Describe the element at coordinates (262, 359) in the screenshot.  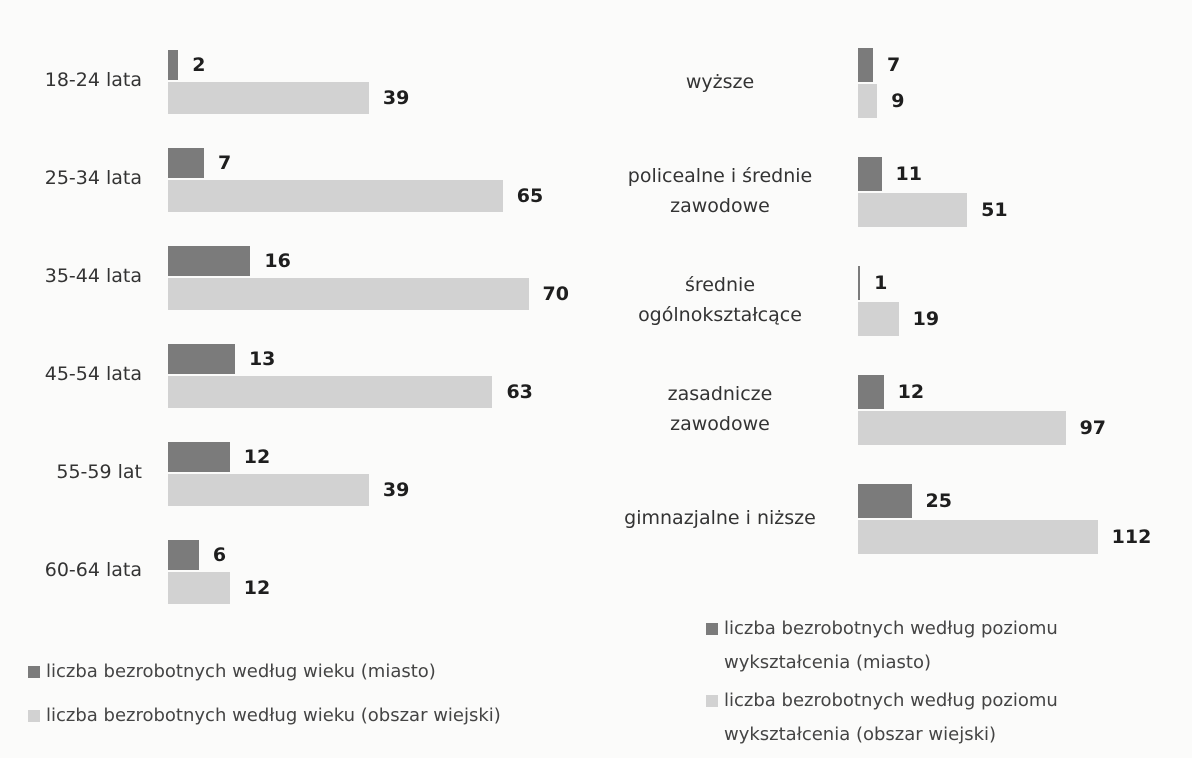
I see `data-label: 13` at that location.